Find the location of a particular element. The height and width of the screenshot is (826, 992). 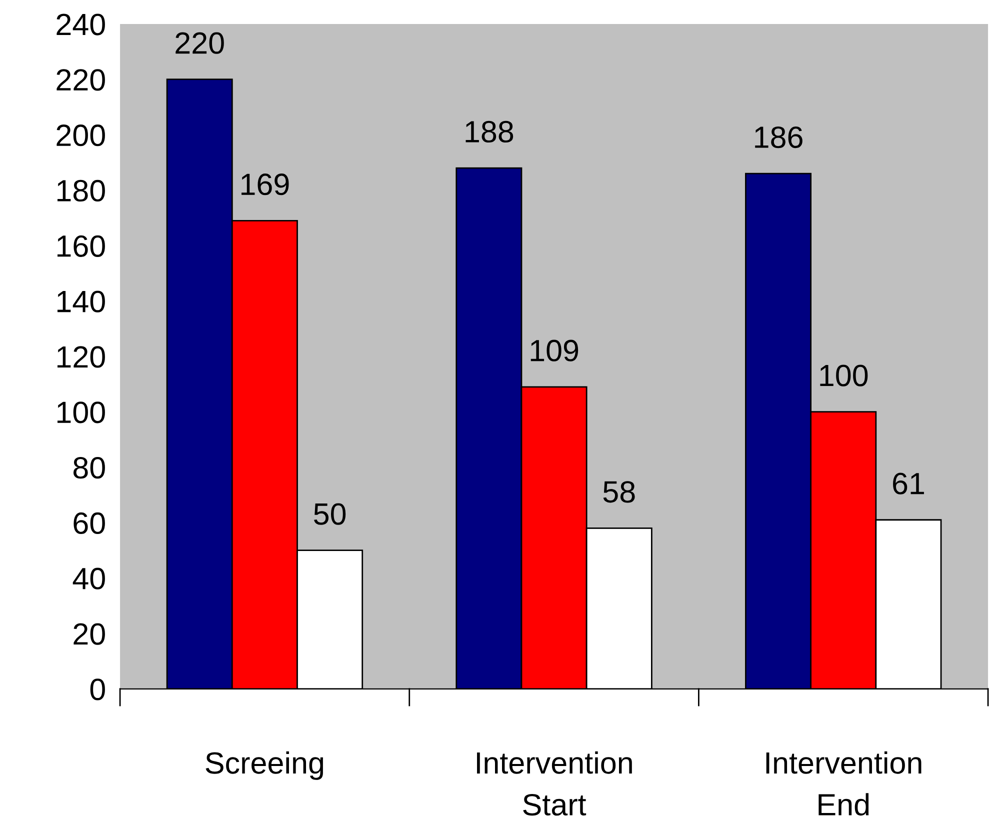

data-label: 188 is located at coordinates (490, 131).